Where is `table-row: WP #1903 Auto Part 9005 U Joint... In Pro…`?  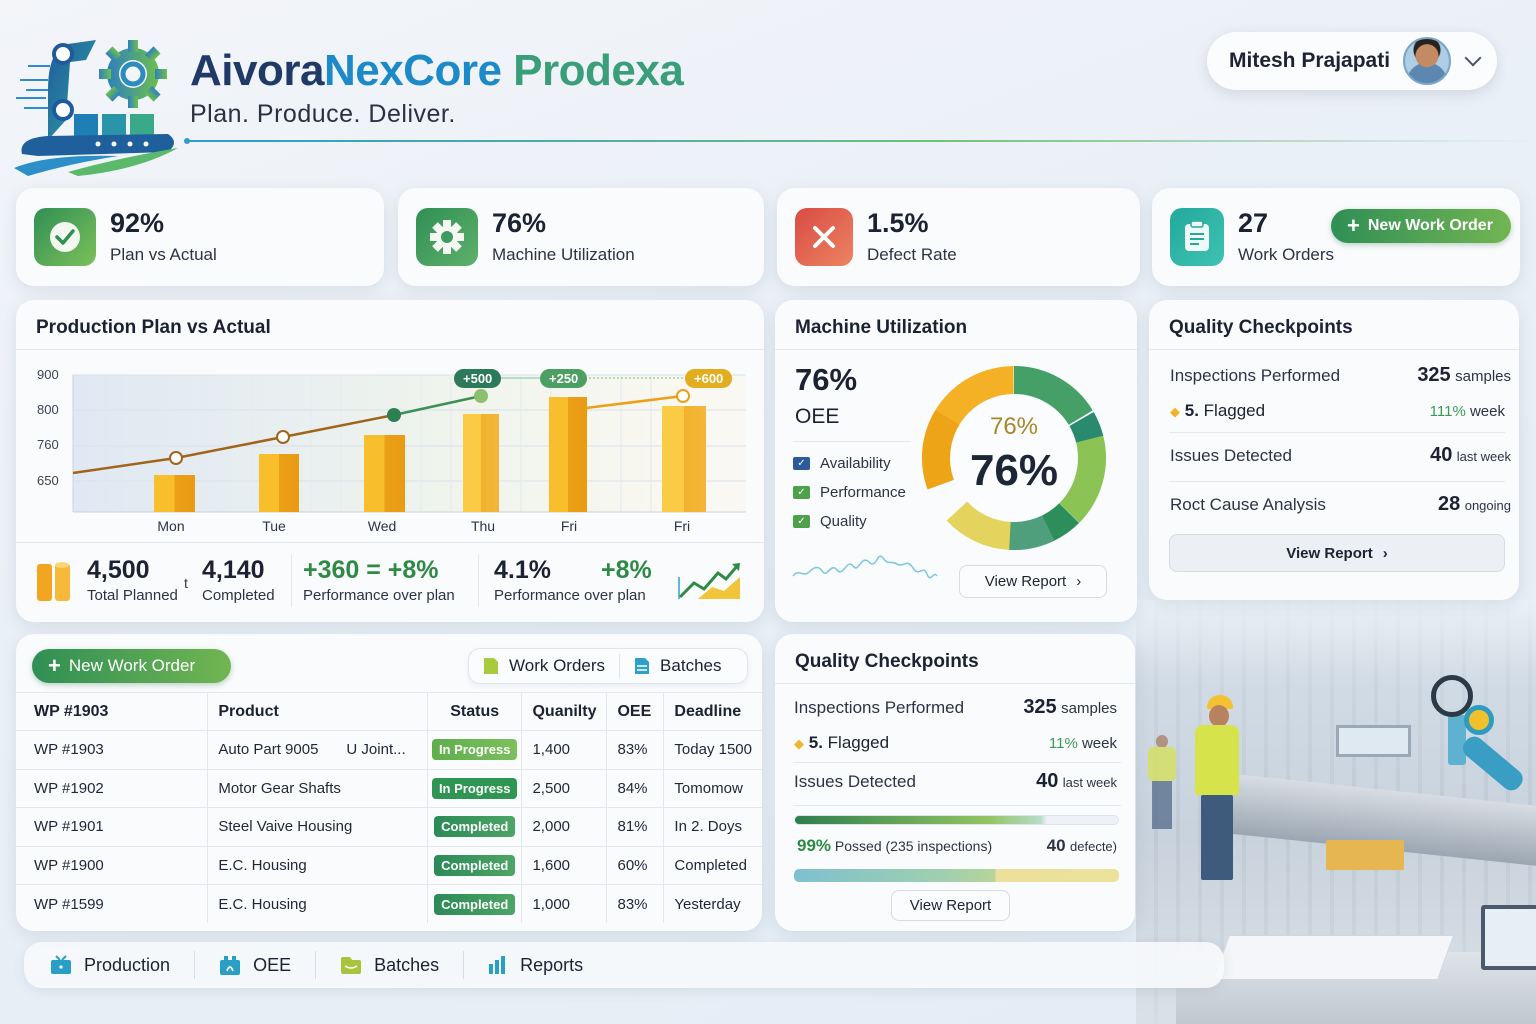
table-row: WP #1903 Auto Part 9005 U Joint... In Pro… is located at coordinates (389, 750).